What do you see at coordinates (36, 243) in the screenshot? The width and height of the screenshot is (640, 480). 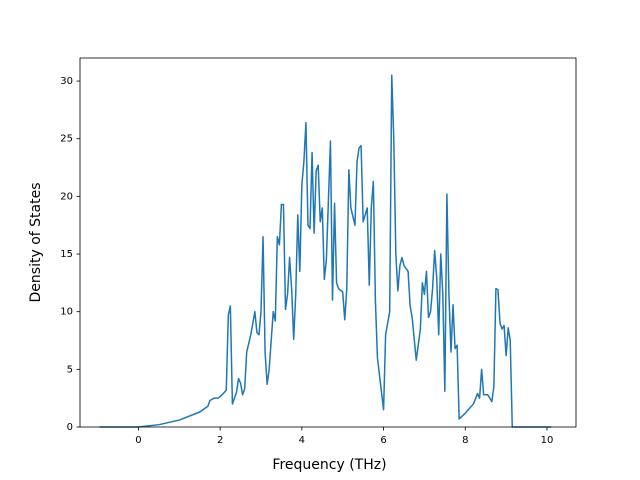 I see `y-axis-label: Density of States` at bounding box center [36, 243].